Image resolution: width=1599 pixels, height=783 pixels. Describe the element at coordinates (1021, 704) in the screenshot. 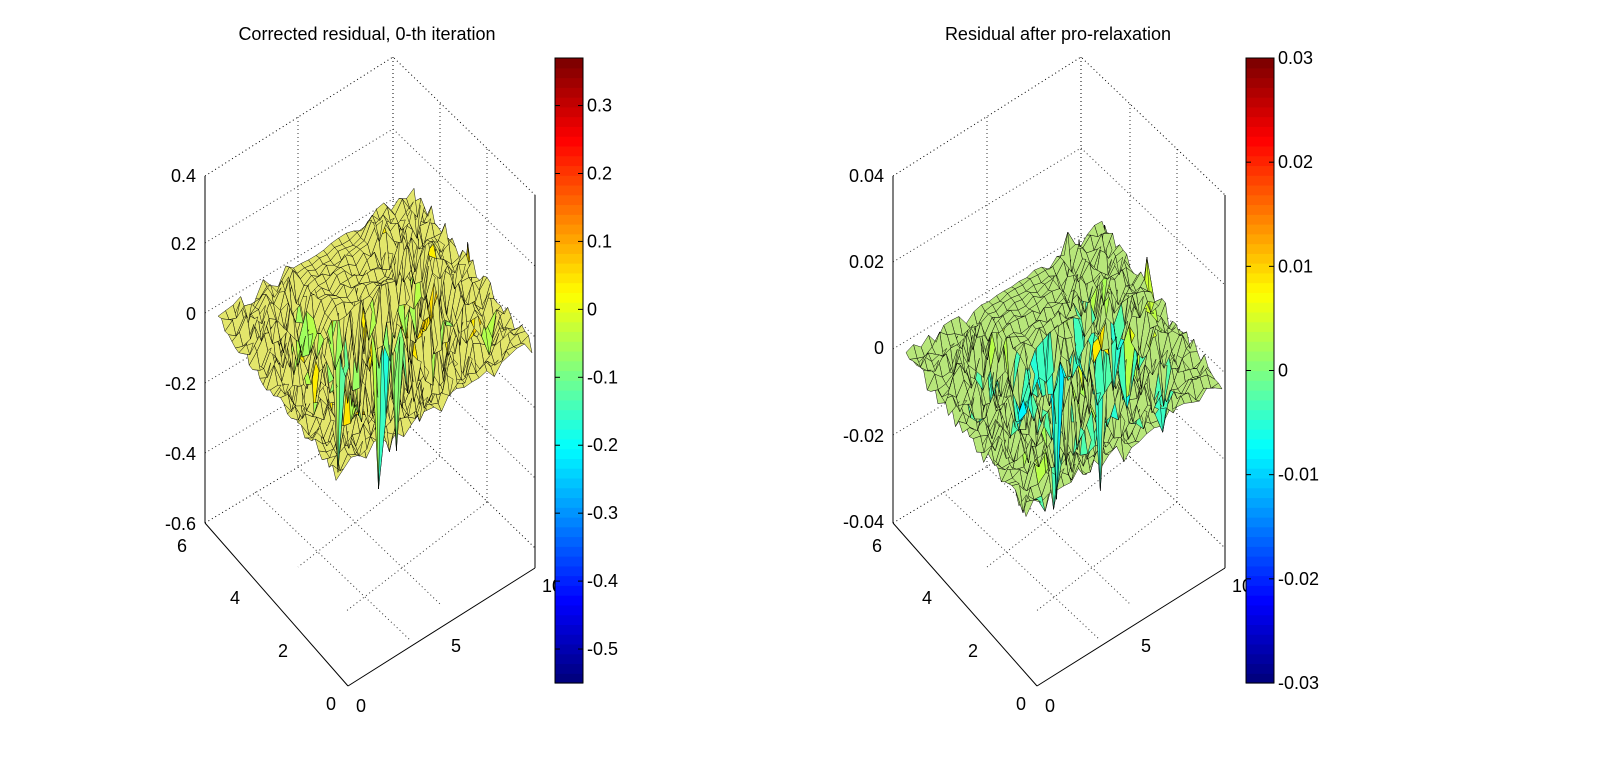

I see `y-tick-label: 0` at that location.